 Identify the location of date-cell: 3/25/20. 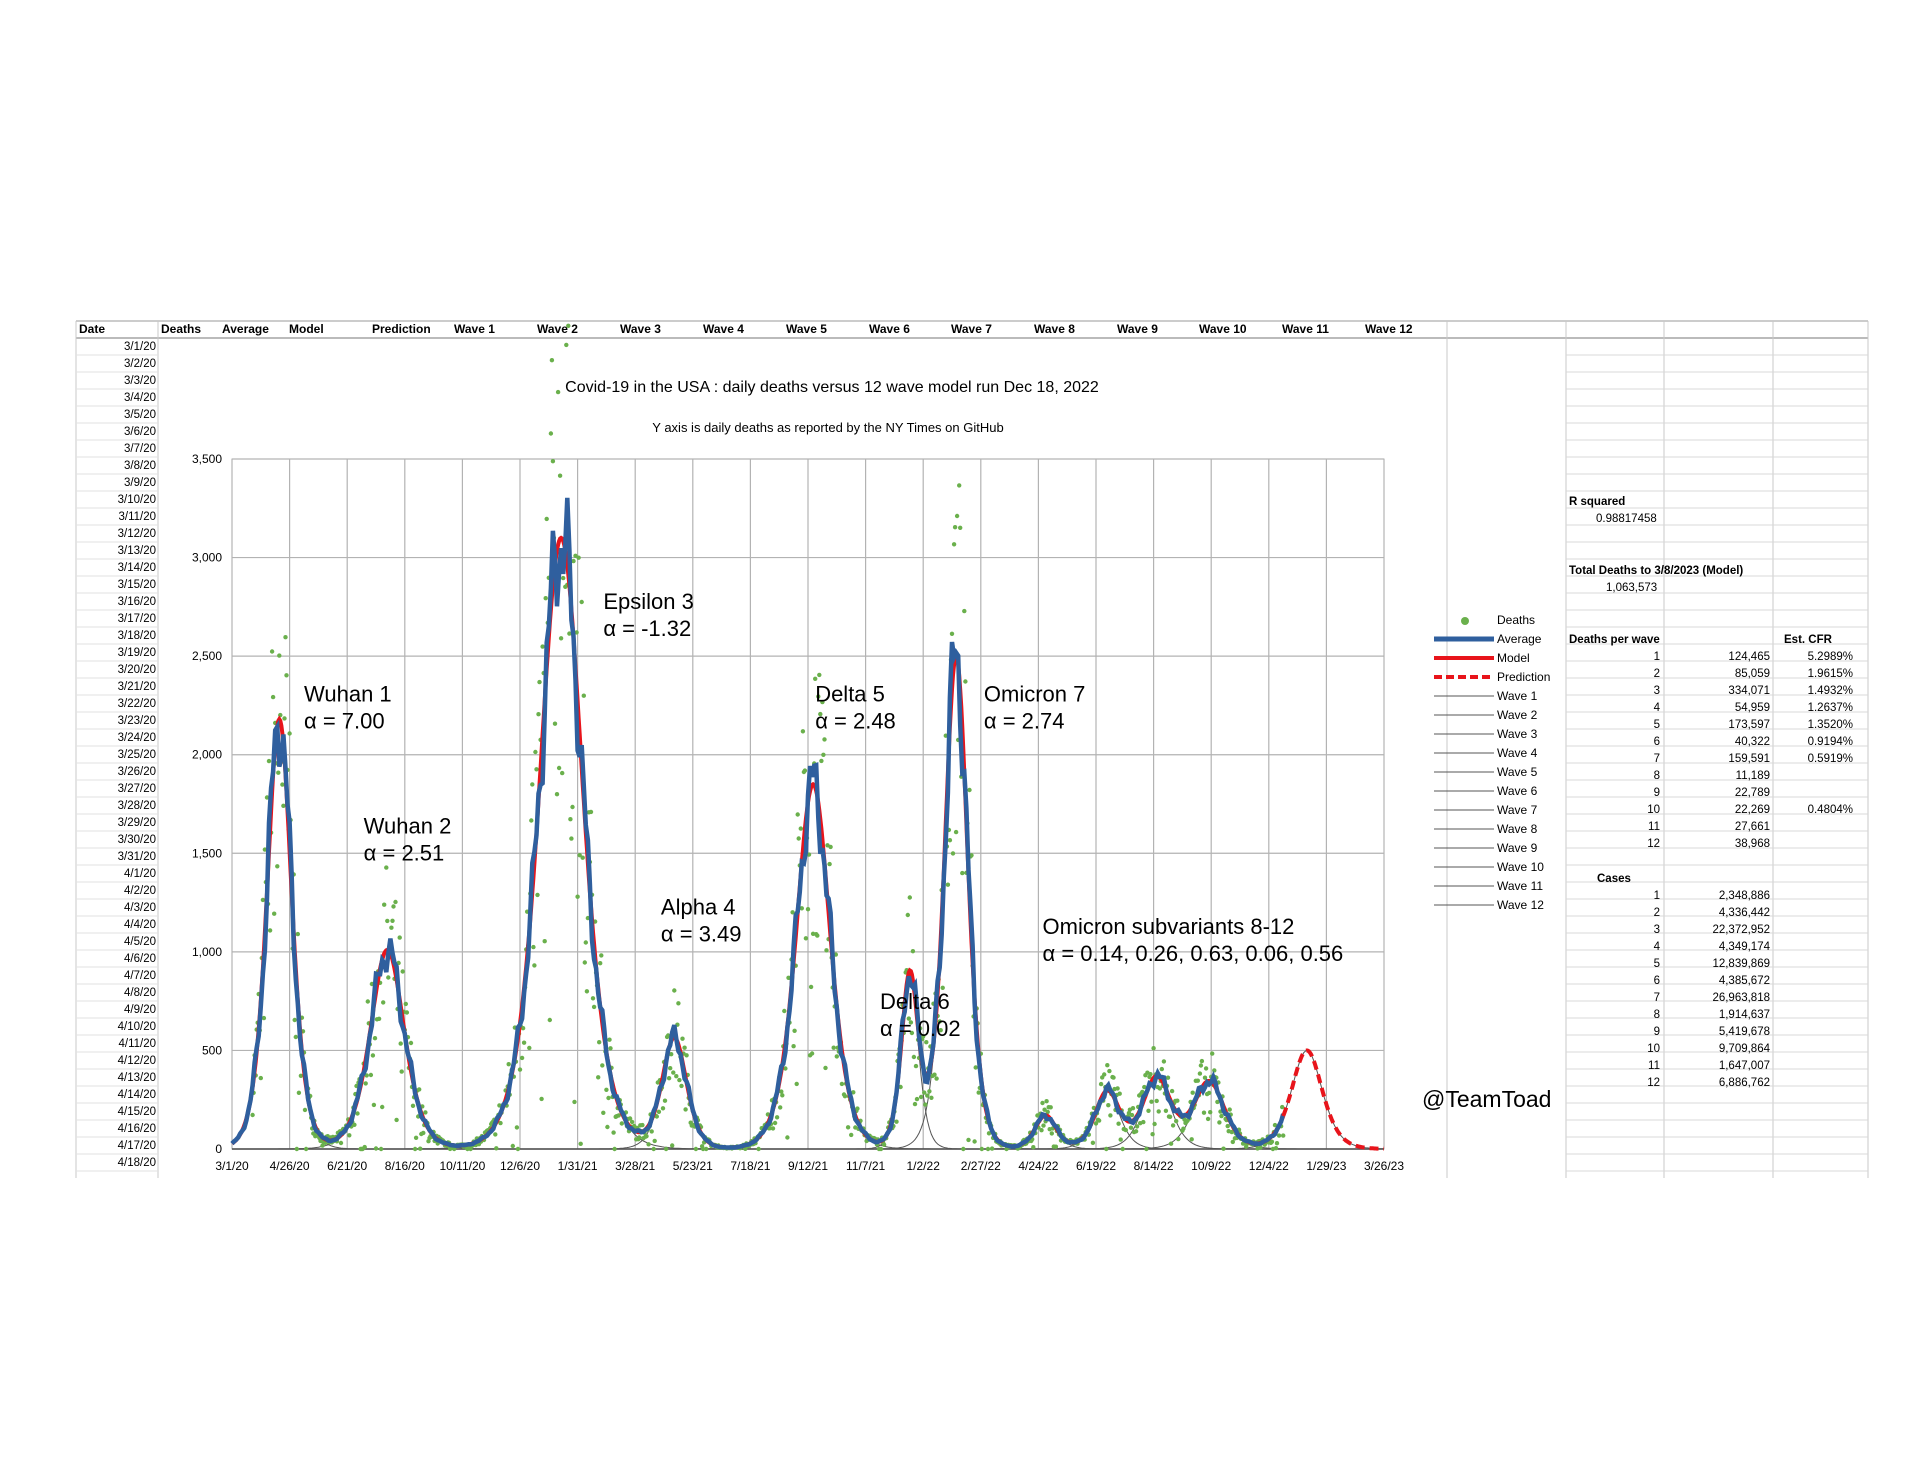
(136, 755).